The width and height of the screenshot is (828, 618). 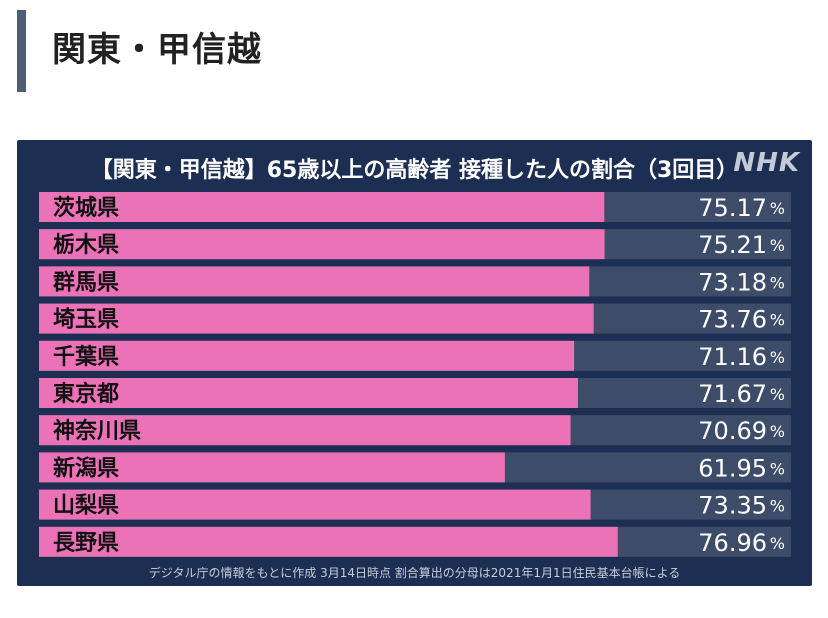 What do you see at coordinates (86, 208) in the screenshot?
I see `category-label: 茨城県` at bounding box center [86, 208].